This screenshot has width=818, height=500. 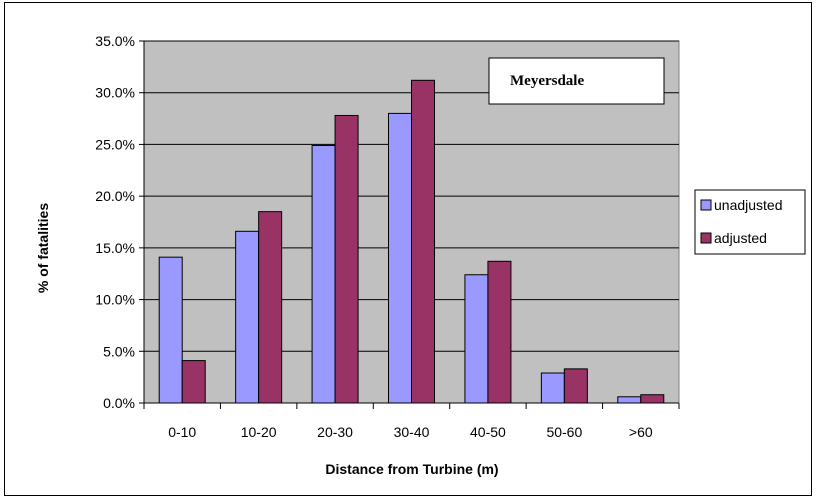 I want to click on y-tick-label: 0.0%, so click(x=119, y=403).